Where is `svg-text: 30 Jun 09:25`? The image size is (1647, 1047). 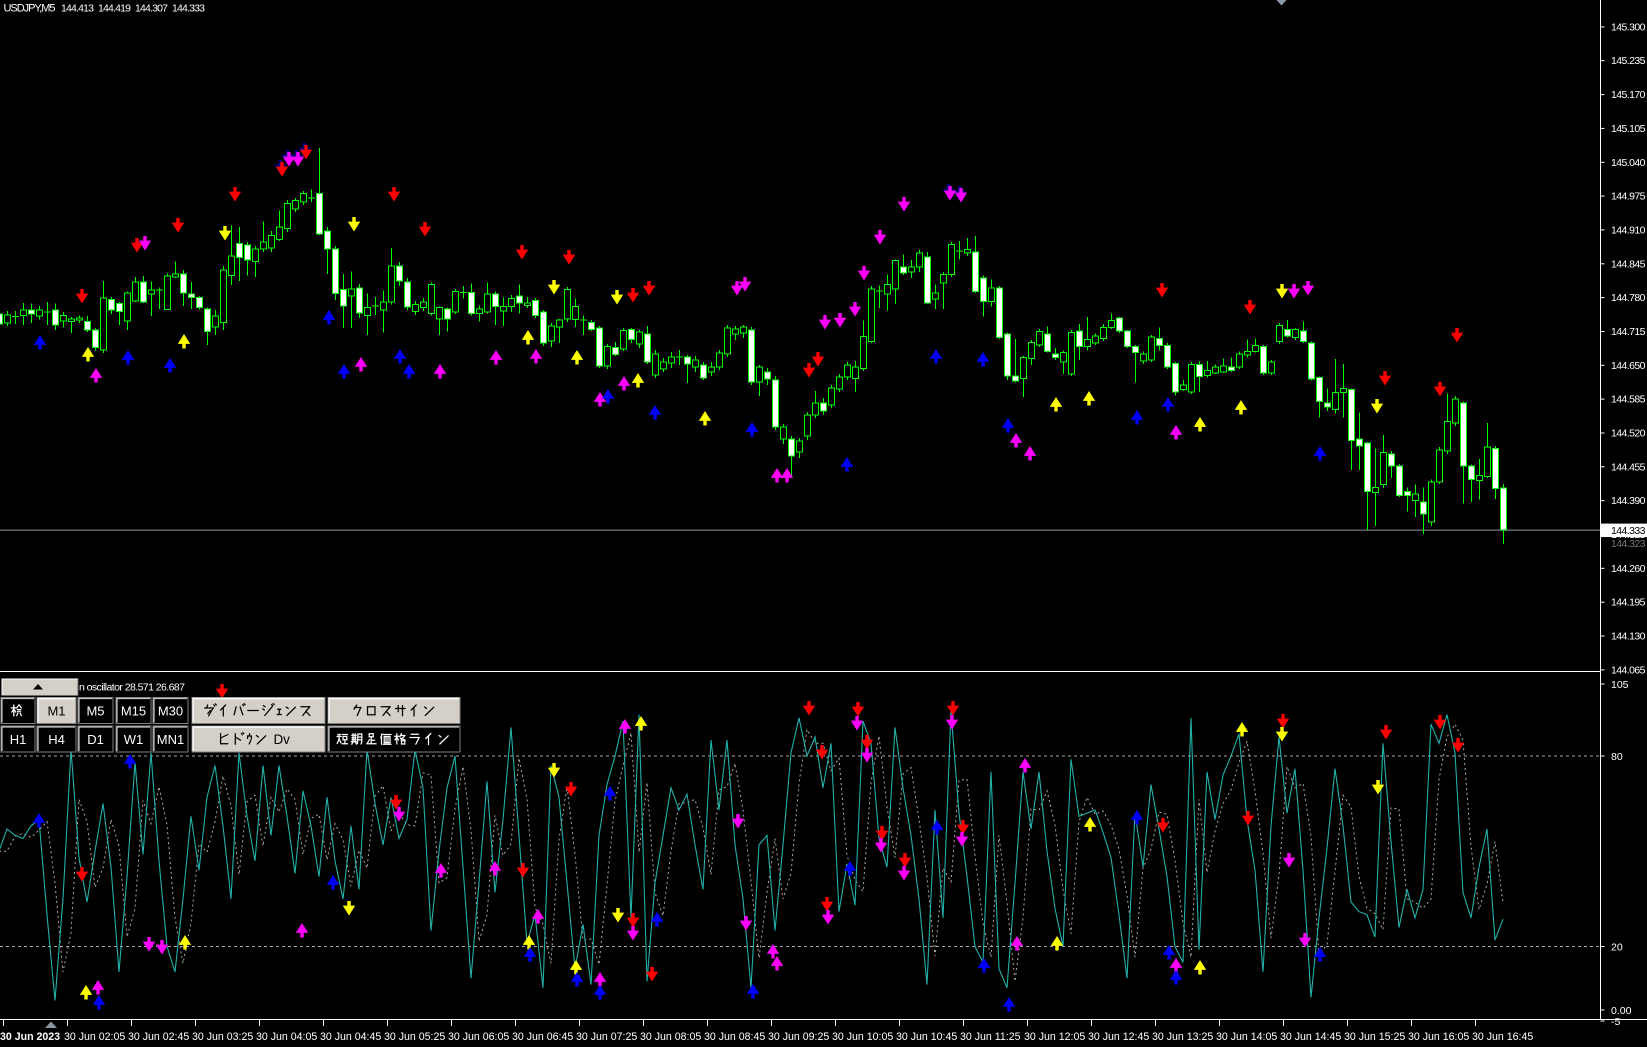
svg-text: 30 Jun 09:25 is located at coordinates (798, 1037).